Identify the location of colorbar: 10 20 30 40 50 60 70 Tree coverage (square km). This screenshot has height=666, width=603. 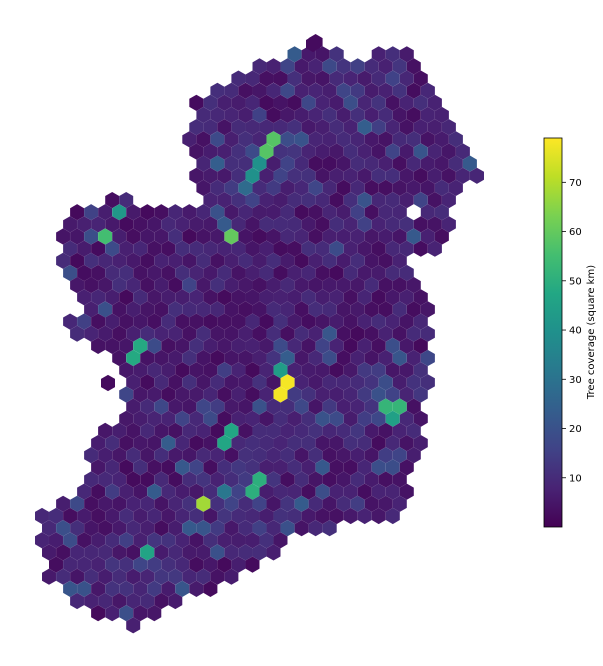
(570, 332).